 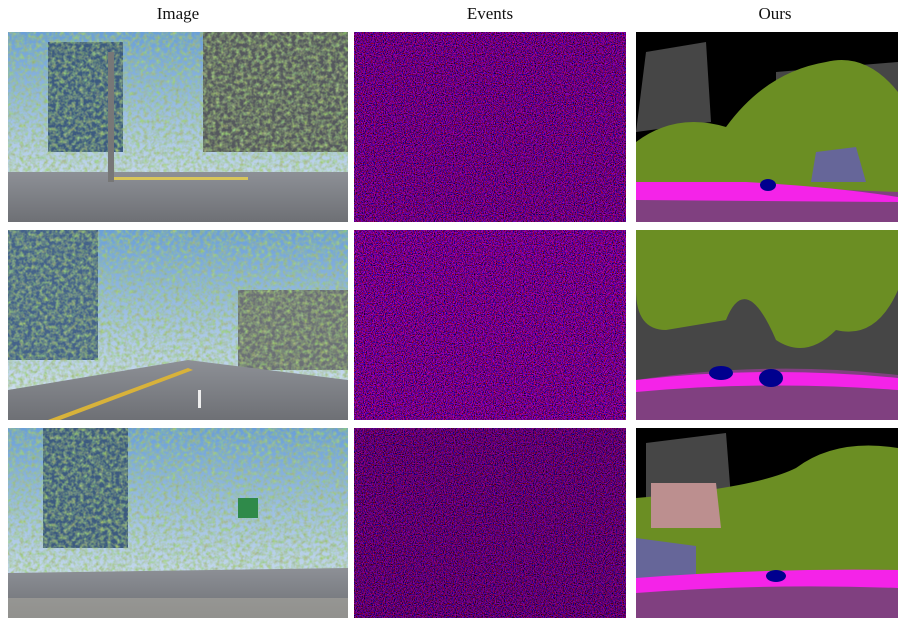 What do you see at coordinates (774, 13) in the screenshot?
I see `column-header: Ours` at bounding box center [774, 13].